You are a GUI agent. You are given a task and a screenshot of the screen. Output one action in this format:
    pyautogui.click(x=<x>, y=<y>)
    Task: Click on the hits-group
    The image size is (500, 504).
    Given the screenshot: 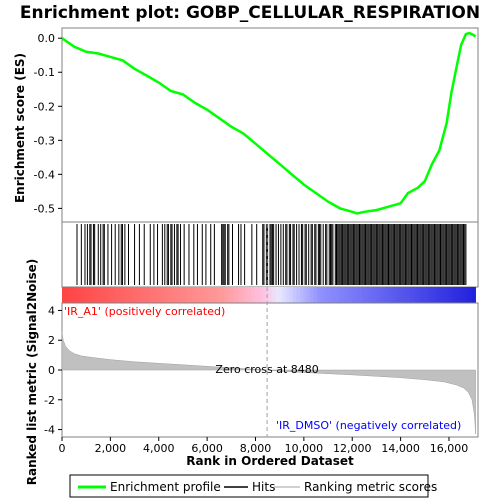 What is the action you would take?
    pyautogui.click(x=271, y=254)
    